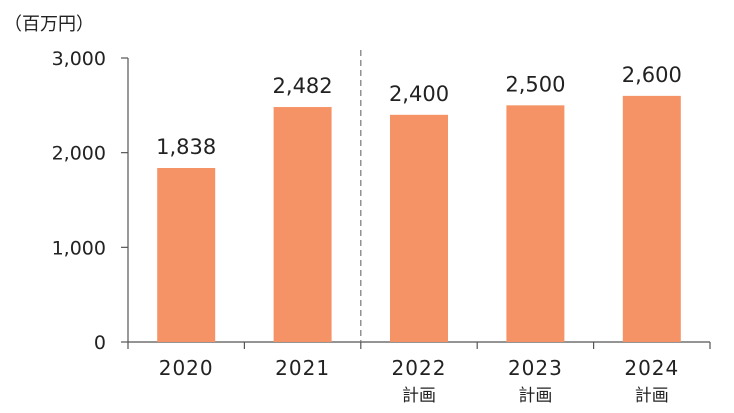 This screenshot has height=413, width=734. What do you see at coordinates (79, 154) in the screenshot?
I see `y-tick-label: 2,000` at bounding box center [79, 154].